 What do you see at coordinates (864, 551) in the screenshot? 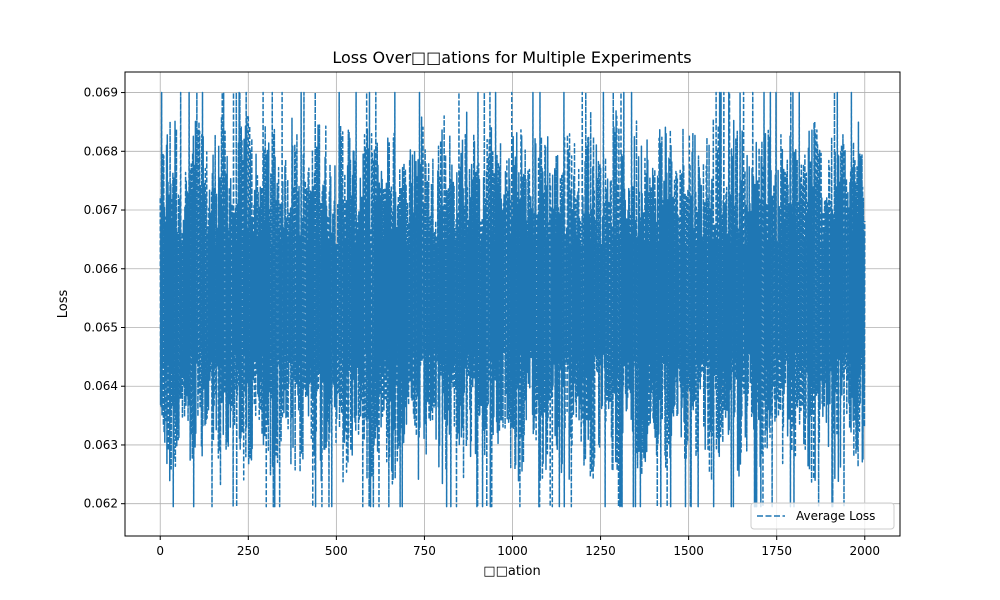
I see `x-tick-label: 2000` at bounding box center [864, 551].